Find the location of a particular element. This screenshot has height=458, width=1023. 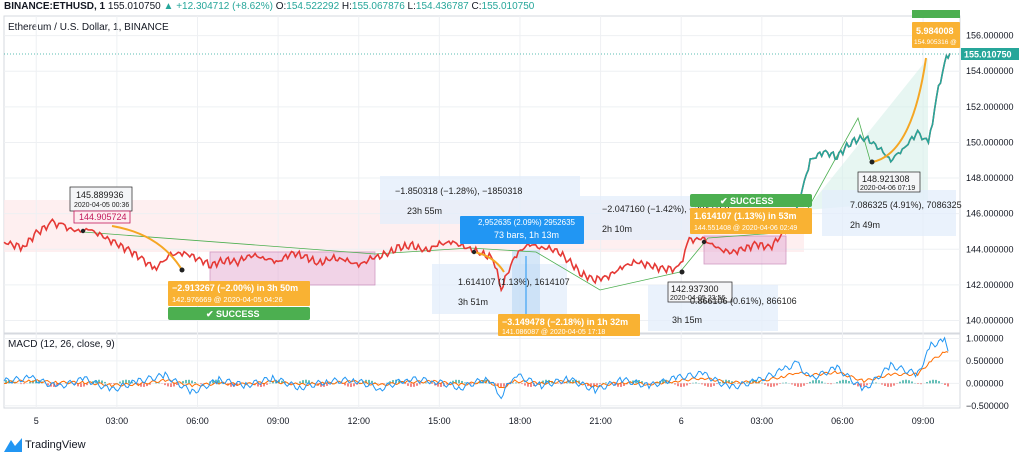

trade2-box is located at coordinates (569, 325).